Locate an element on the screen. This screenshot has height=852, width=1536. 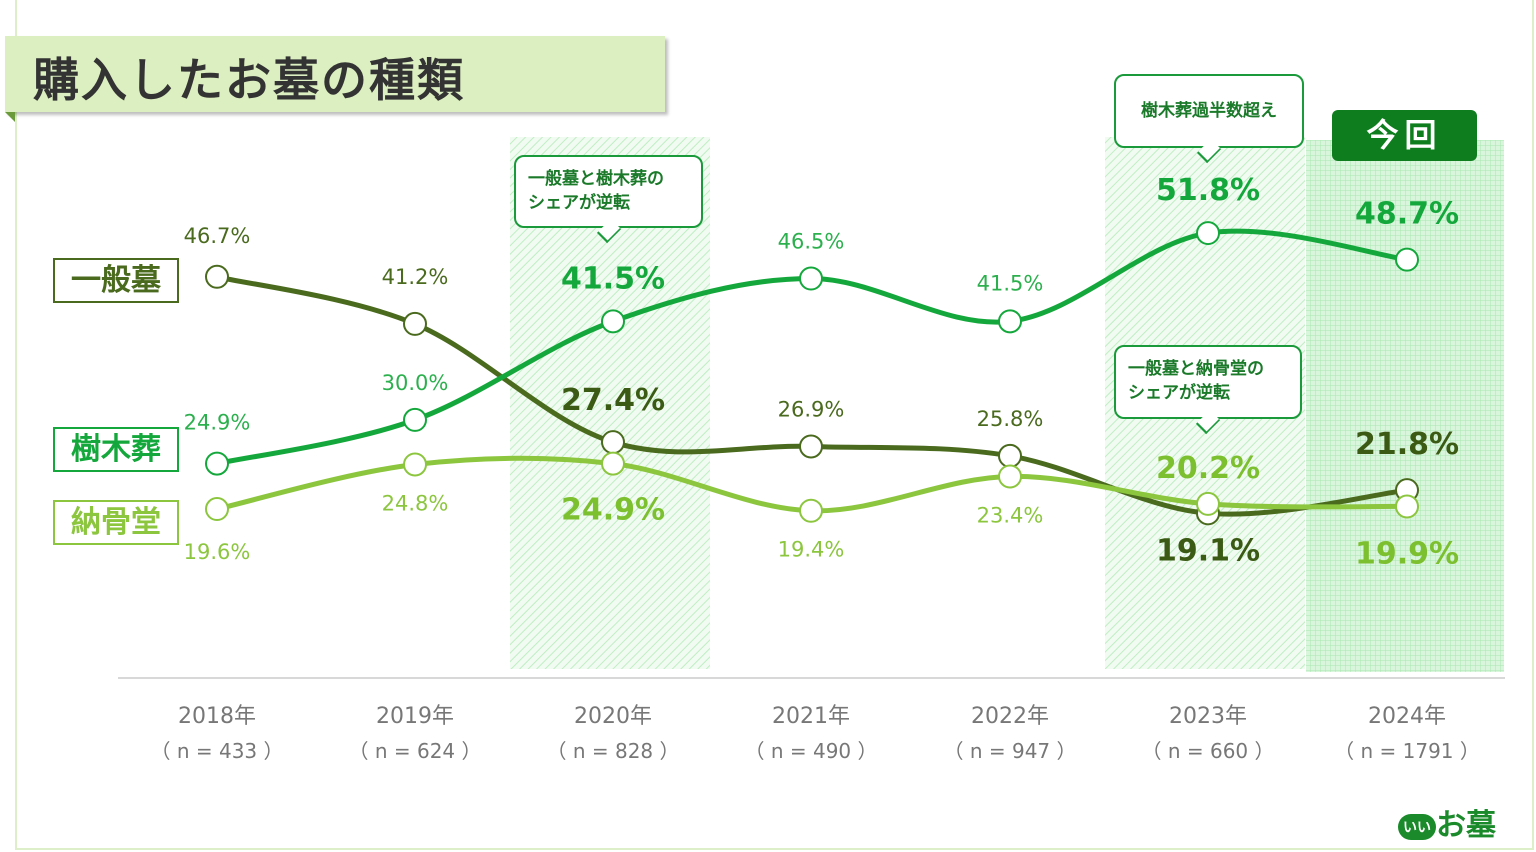
data-point-納骨堂-2018年 is located at coordinates (217, 509).